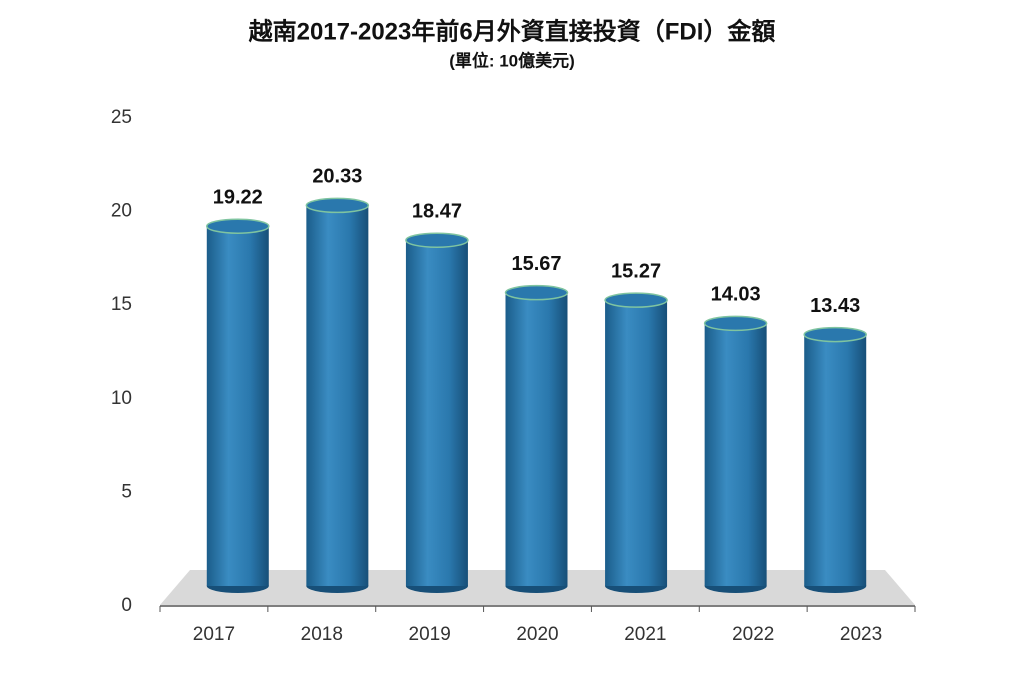  What do you see at coordinates (430, 634) in the screenshot?
I see `x-tick-label: 2019` at bounding box center [430, 634].